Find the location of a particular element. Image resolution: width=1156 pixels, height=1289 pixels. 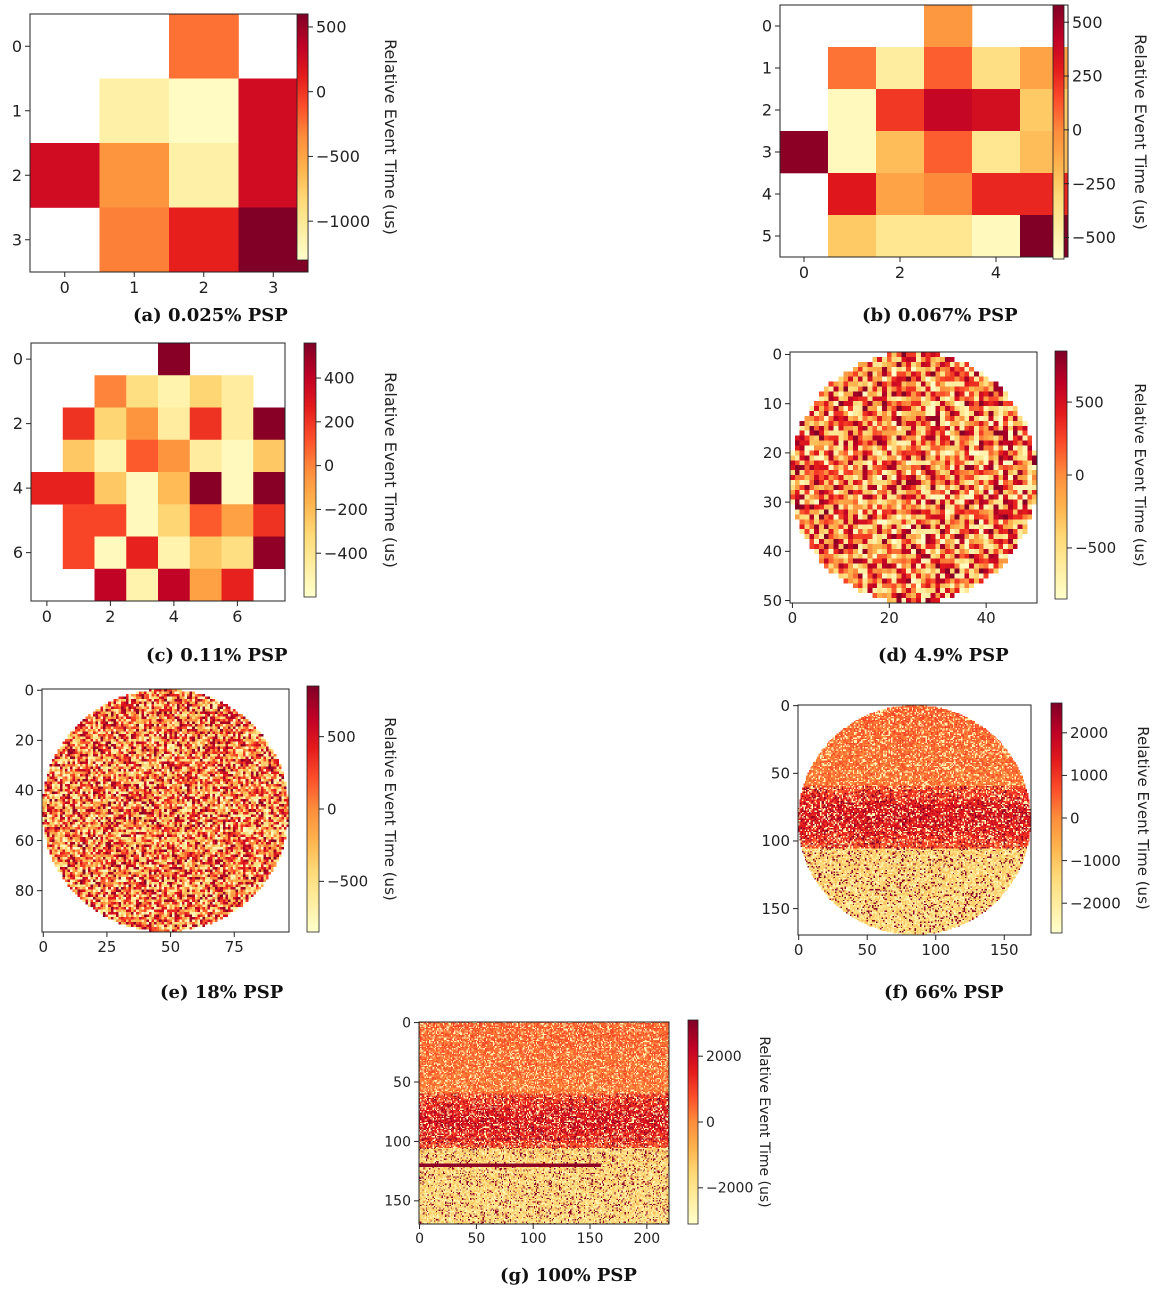

x-tick-label: 4 is located at coordinates (174, 616).